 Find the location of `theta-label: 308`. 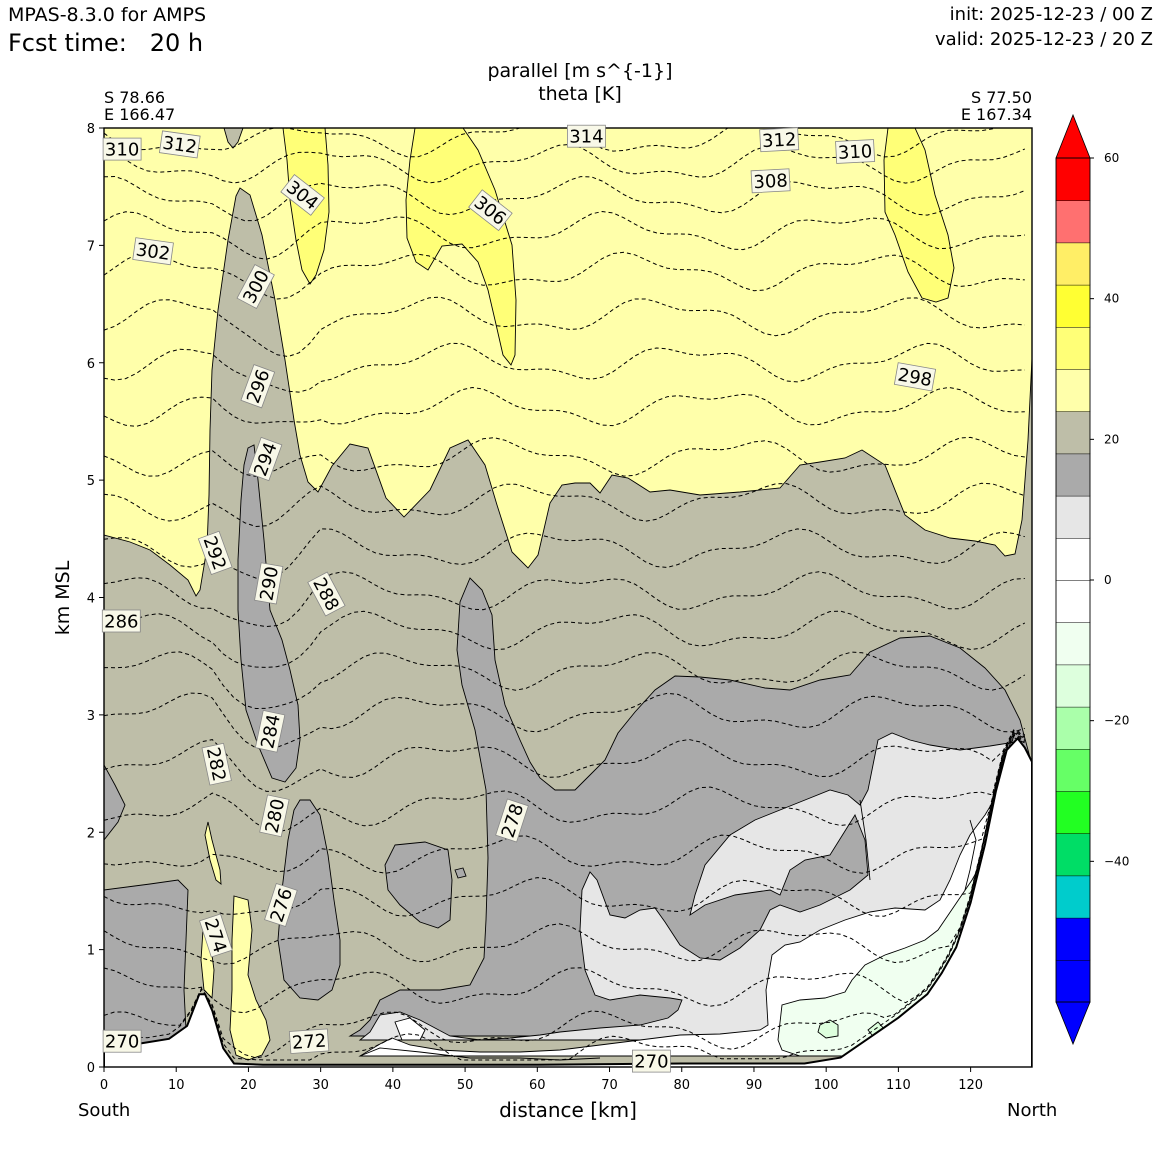

theta-label: 308 is located at coordinates (770, 181).